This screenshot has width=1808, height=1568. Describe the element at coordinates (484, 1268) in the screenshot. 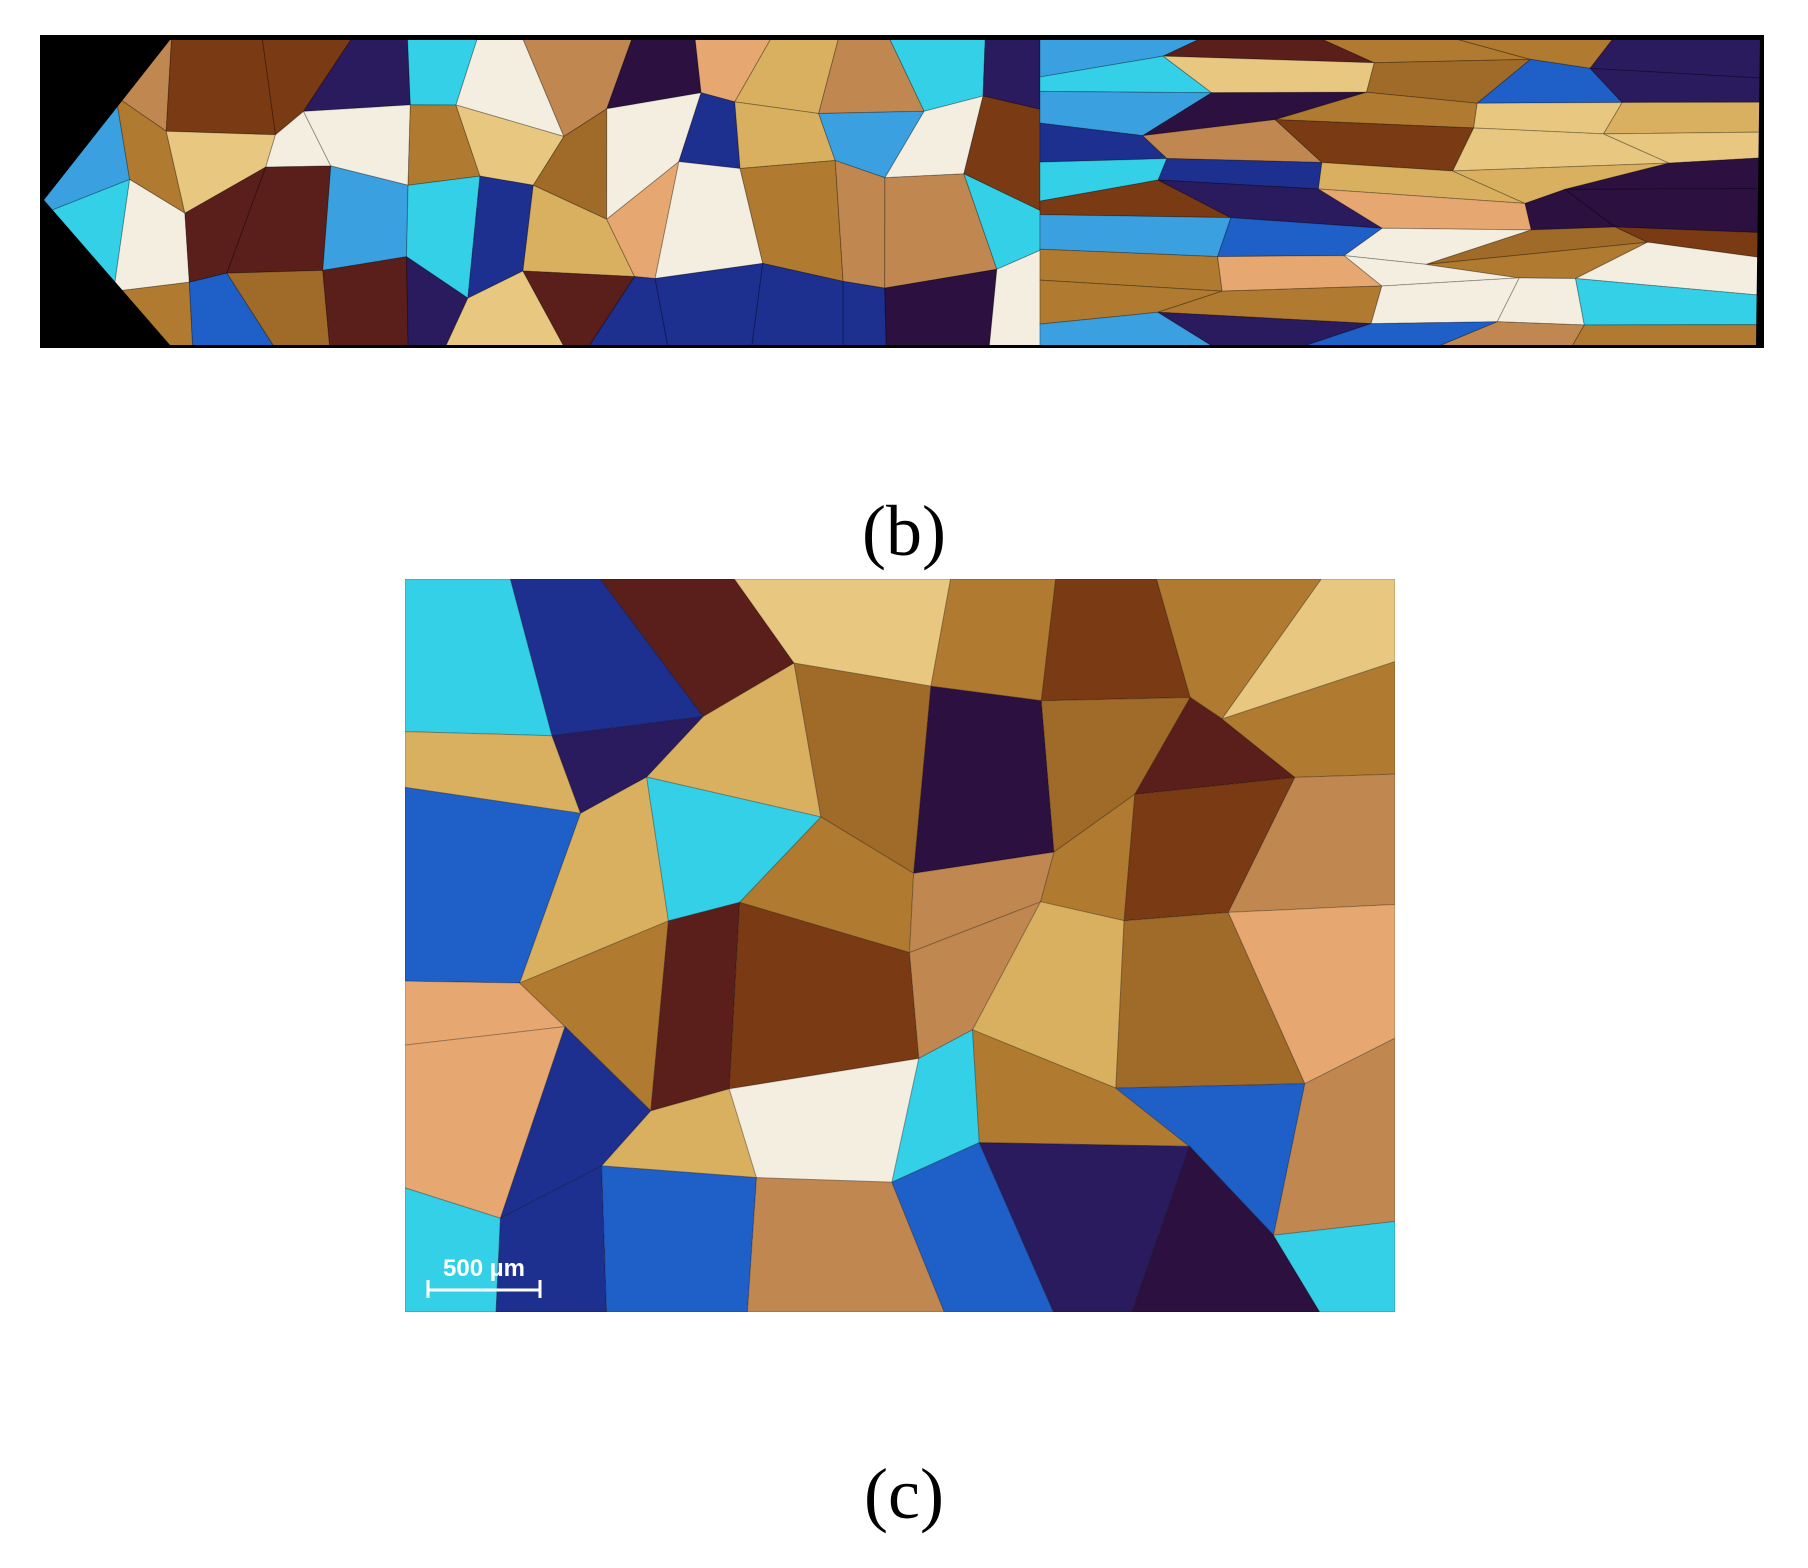

I see `scale-bar-label: 500 µm` at that location.